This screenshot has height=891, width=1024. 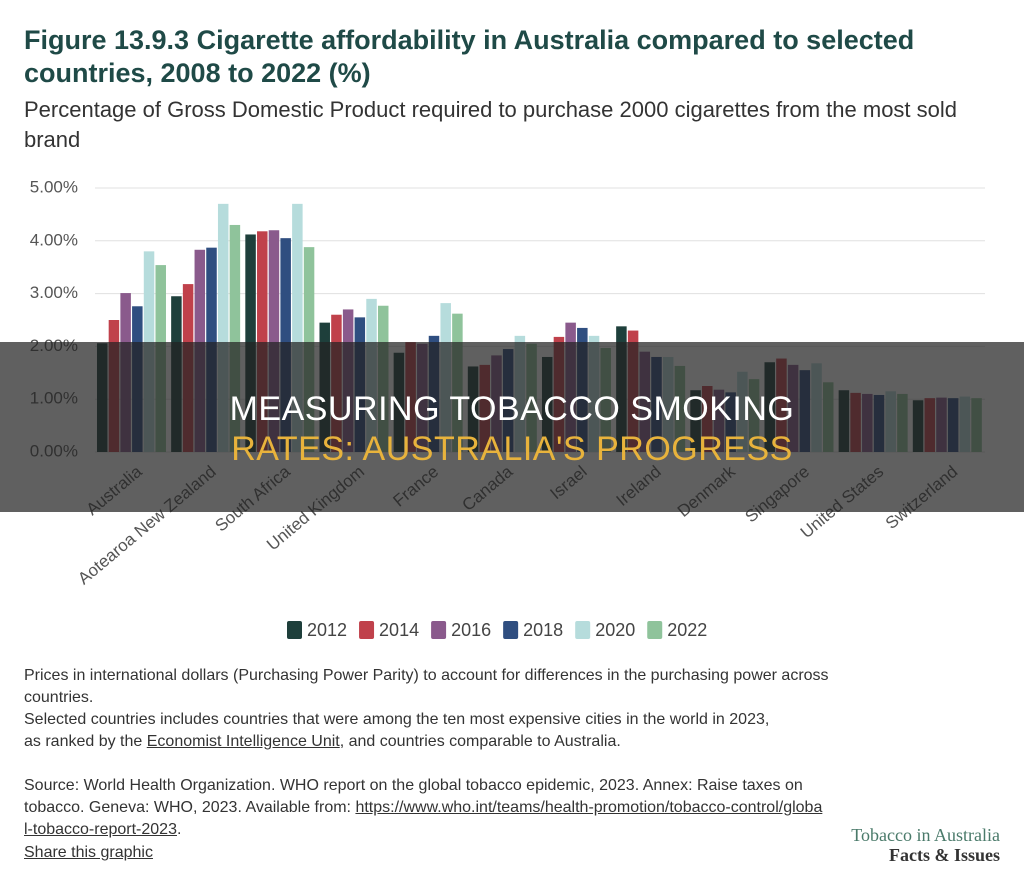 What do you see at coordinates (179, 829) in the screenshot?
I see `source-text: .` at bounding box center [179, 829].